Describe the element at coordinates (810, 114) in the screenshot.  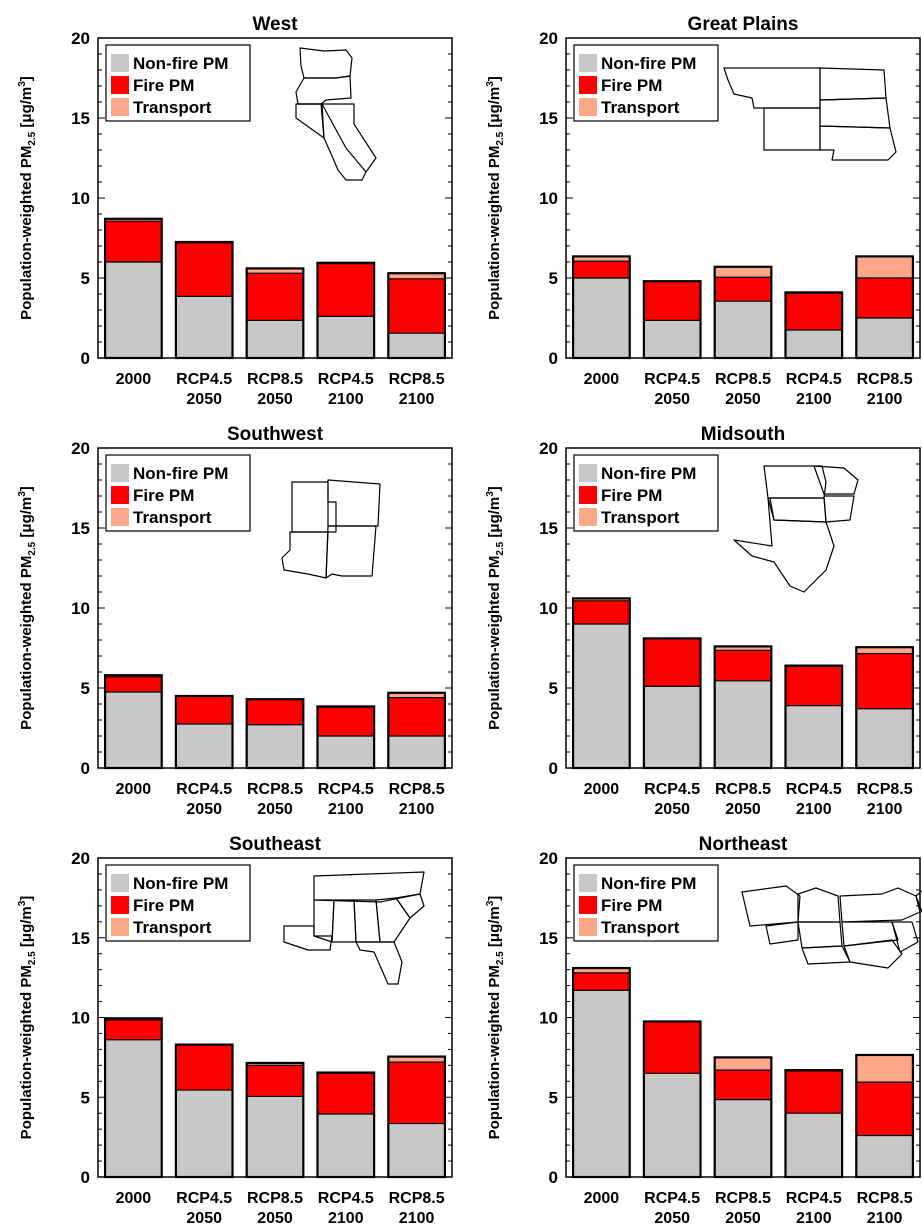
I see `great-plains-map-icon` at that location.